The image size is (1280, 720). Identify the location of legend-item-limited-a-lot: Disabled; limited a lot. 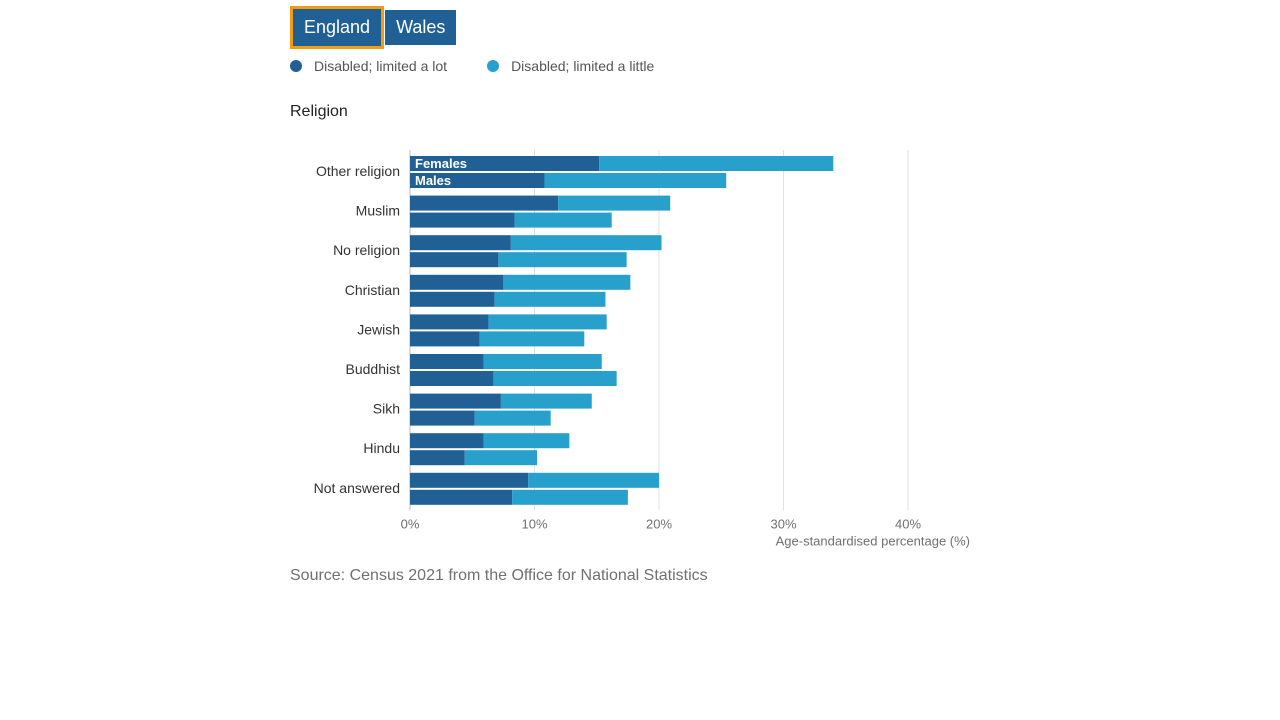
(368, 66).